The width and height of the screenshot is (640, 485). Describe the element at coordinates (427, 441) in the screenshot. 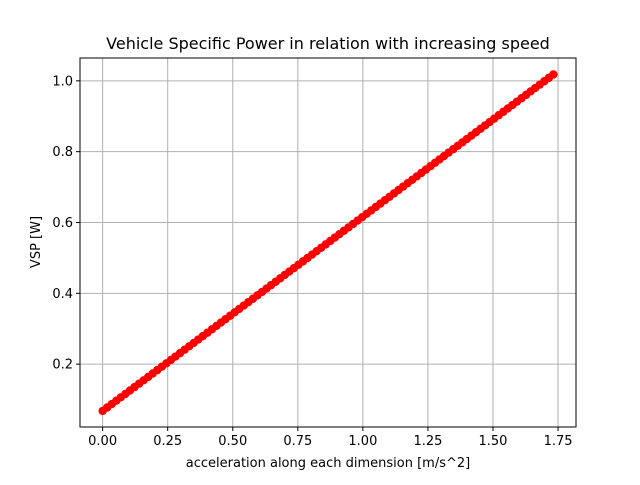

I see `x-tick-label: 1.25` at that location.